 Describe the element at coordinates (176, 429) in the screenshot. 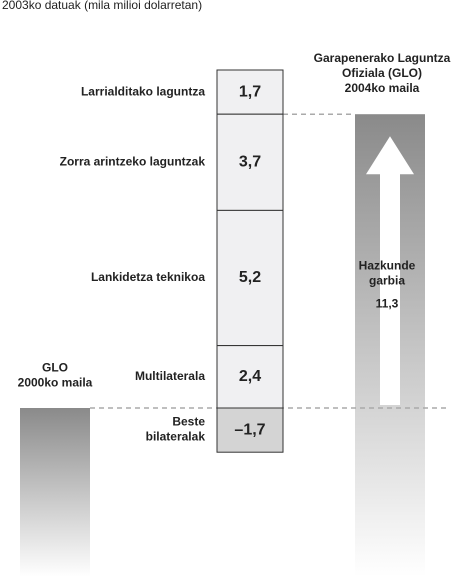

I see `category-label: Beste bilateralak` at that location.